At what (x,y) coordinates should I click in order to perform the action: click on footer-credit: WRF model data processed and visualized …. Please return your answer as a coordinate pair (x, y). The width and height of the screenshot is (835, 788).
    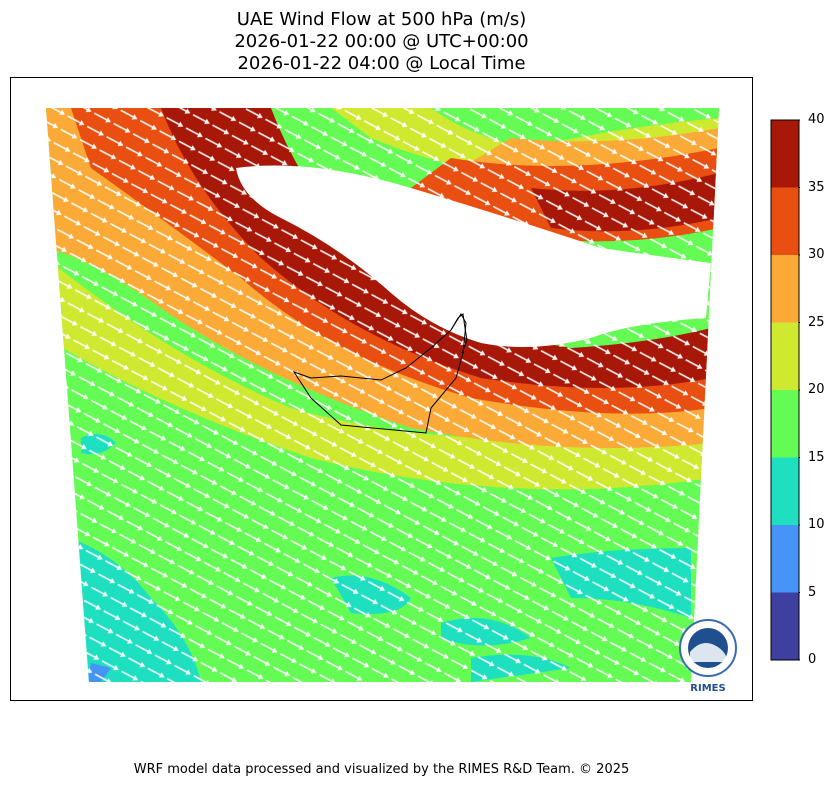
    Looking at the image, I should click on (381, 769).